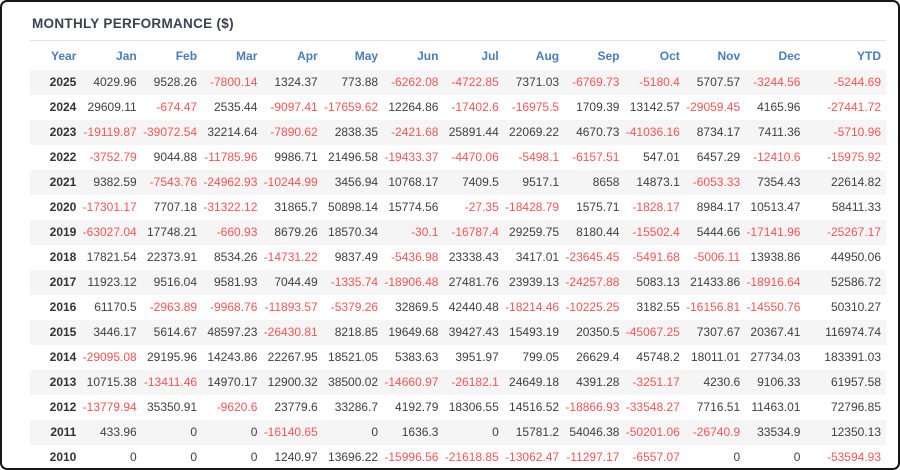  I want to click on cell-jan: 29609.11, so click(112, 107).